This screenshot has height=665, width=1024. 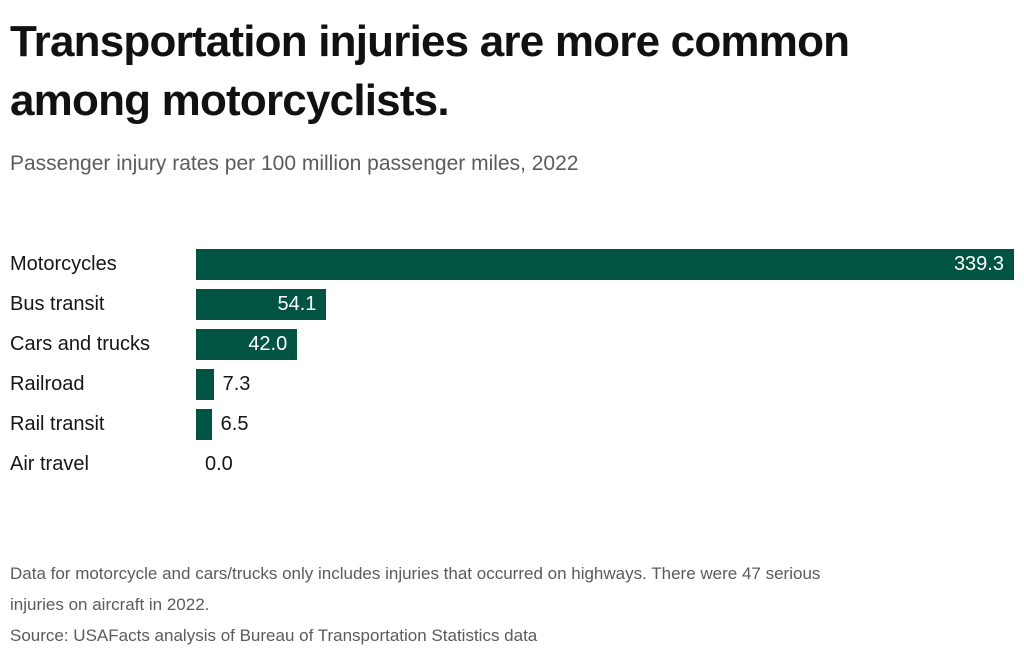 What do you see at coordinates (204, 424) in the screenshot?
I see `bar-rail-transit` at bounding box center [204, 424].